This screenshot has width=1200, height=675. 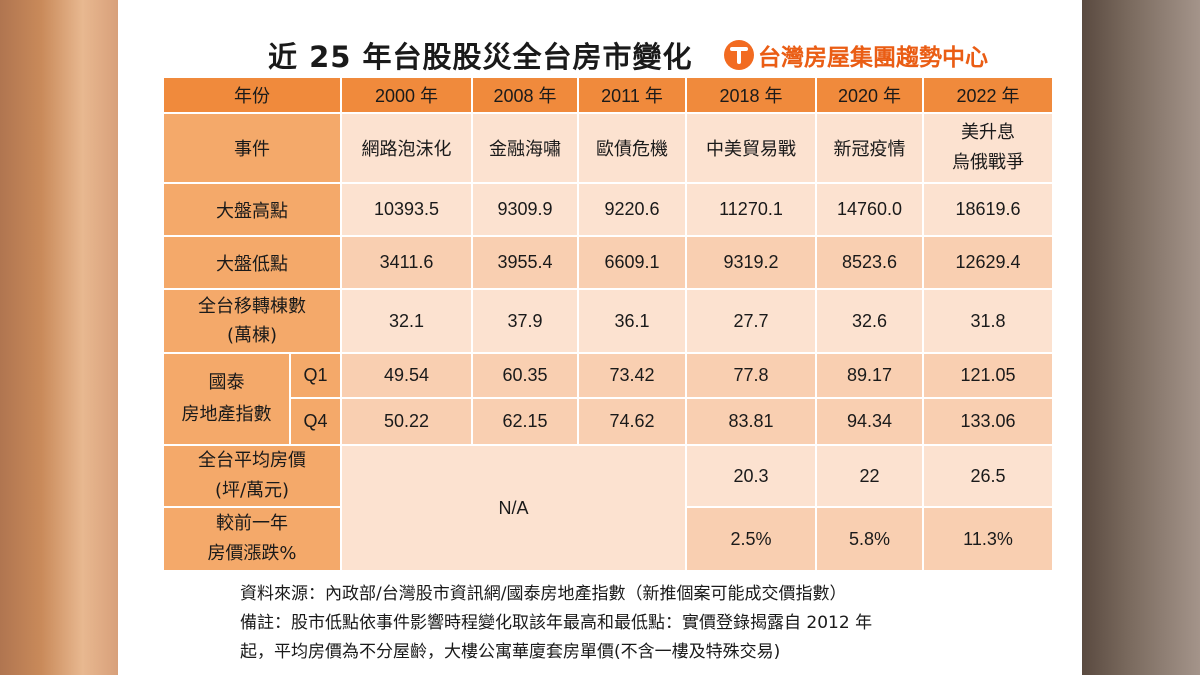 I want to click on q1-cell: 60.35, so click(x=525, y=375).